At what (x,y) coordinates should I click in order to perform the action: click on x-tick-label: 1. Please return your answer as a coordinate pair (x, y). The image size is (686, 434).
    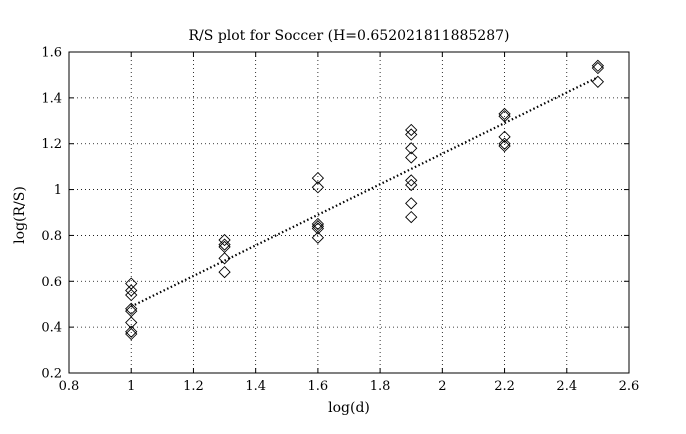
    Looking at the image, I should click on (131, 386).